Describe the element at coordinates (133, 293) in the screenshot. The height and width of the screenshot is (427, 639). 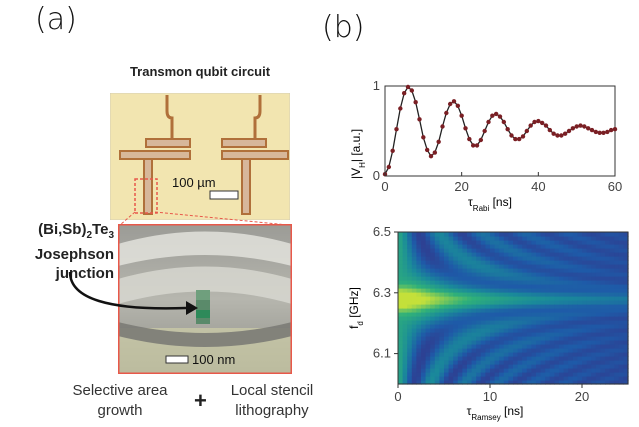
I see `junction-arrow` at that location.